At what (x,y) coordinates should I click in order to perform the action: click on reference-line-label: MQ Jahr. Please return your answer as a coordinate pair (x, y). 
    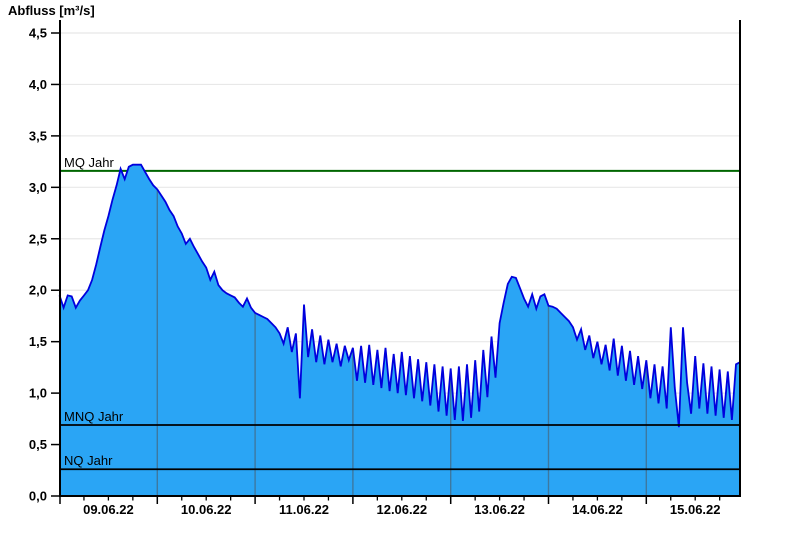
    Looking at the image, I should click on (89, 162).